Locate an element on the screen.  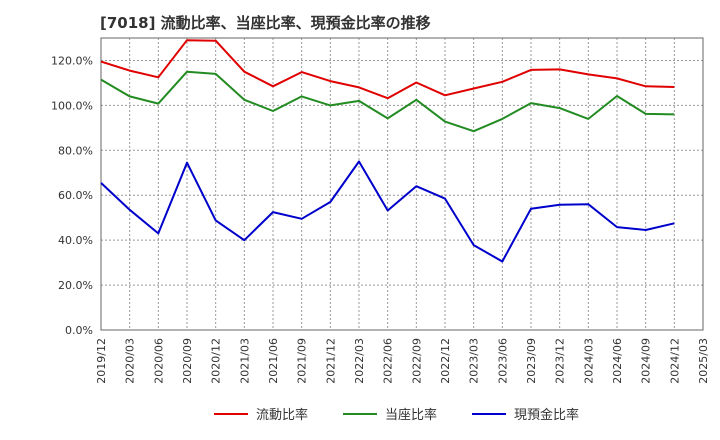
x-tick-label: 2021/09 is located at coordinates (302, 361).